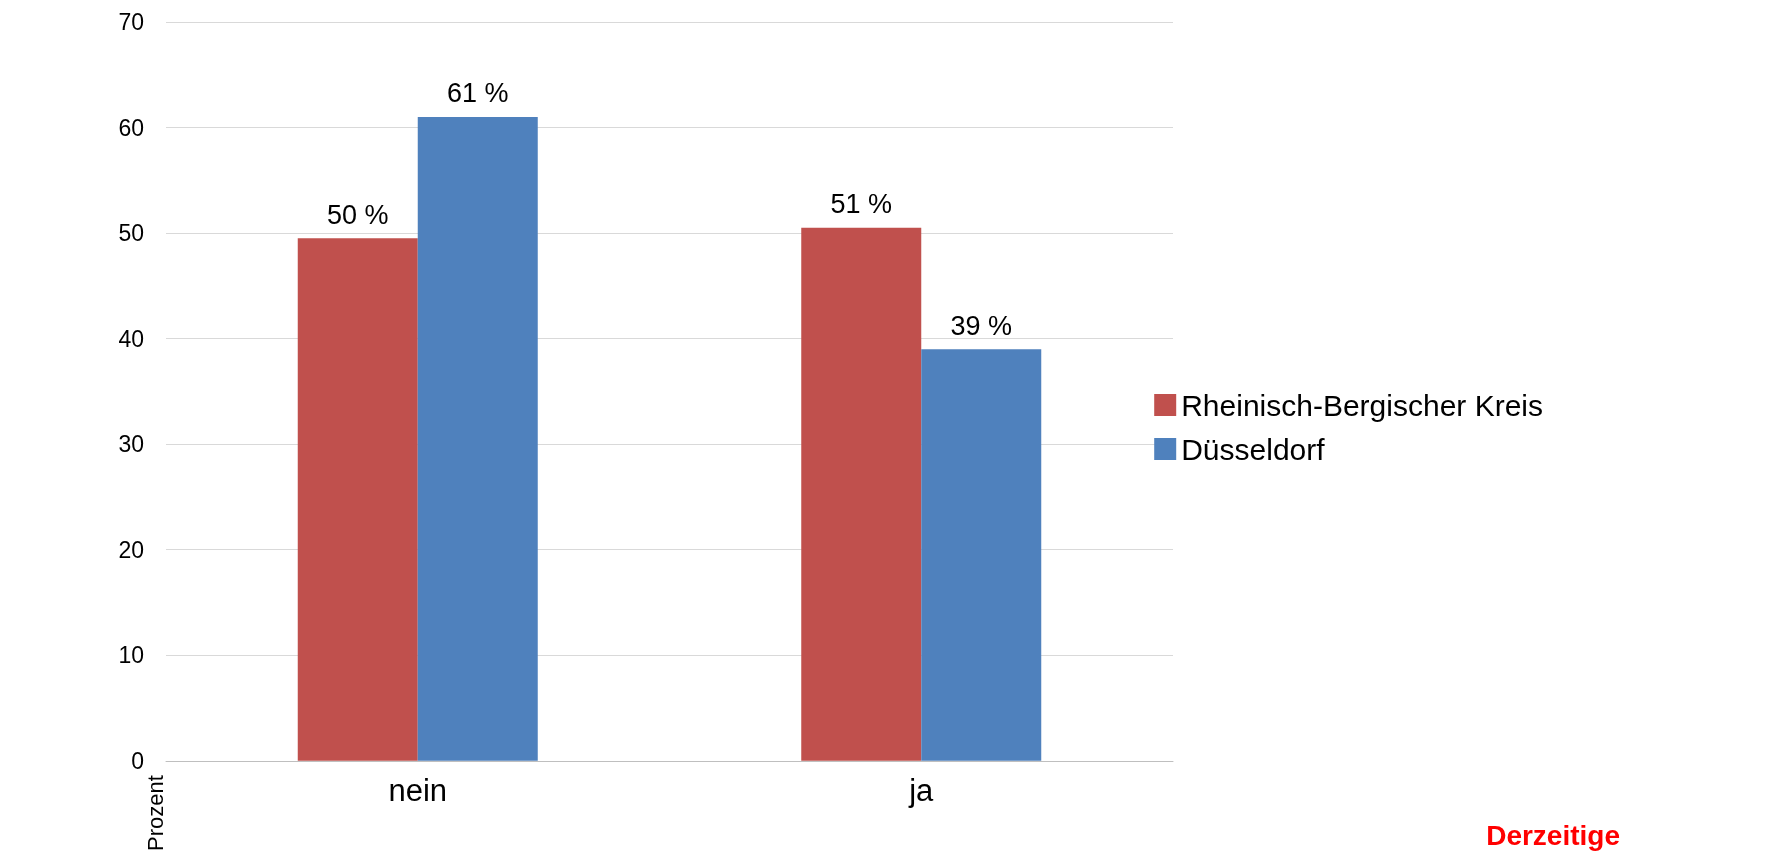 This screenshot has width=1790, height=854. I want to click on legend-label: Rheinisch-Bergischer Kreis, so click(1362, 405).